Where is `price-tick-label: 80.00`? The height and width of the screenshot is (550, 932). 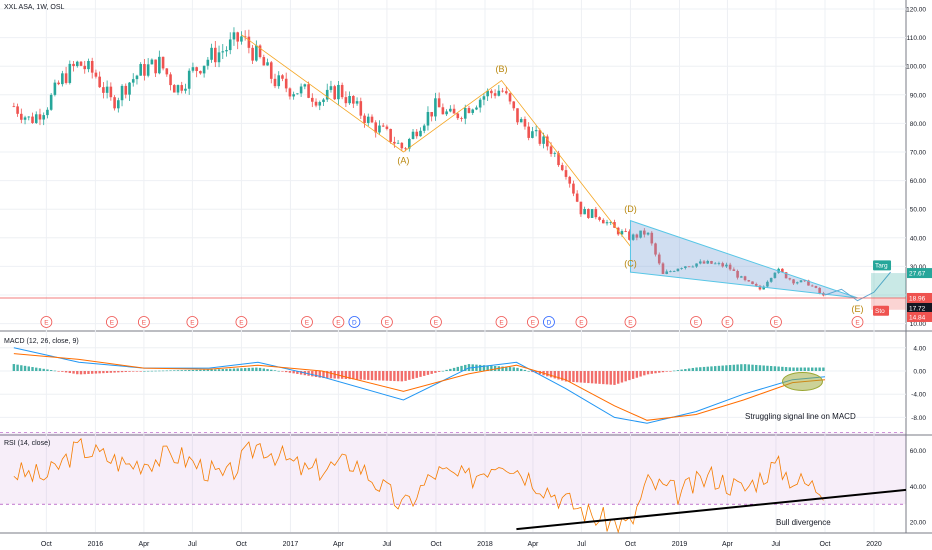
price-tick-label: 80.00 is located at coordinates (918, 124).